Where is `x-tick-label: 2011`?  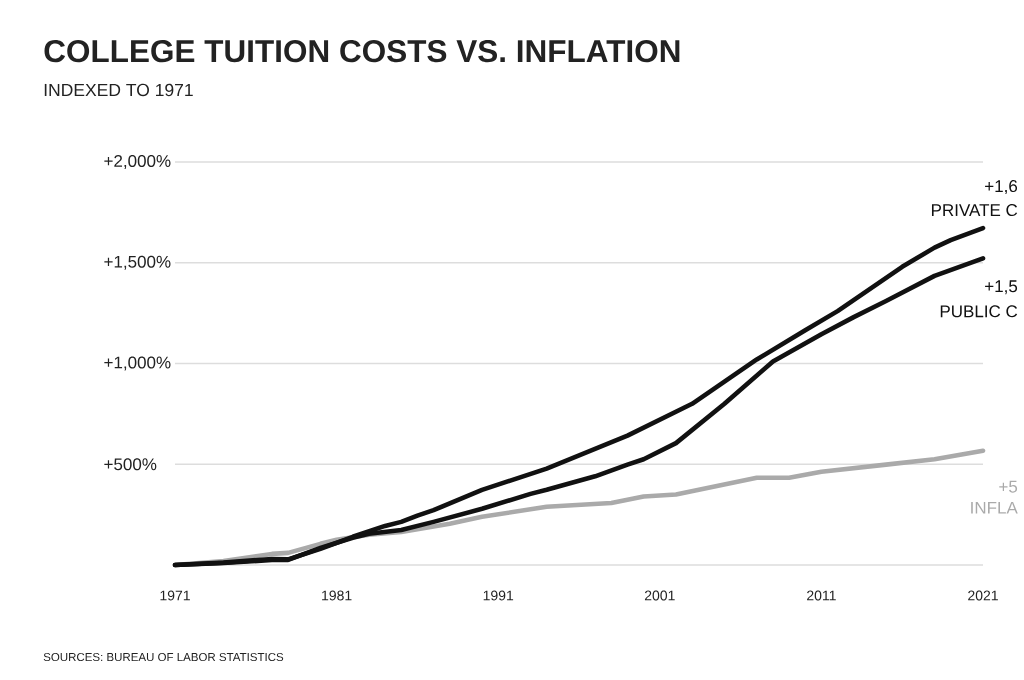
x-tick-label: 2011 is located at coordinates (821, 595).